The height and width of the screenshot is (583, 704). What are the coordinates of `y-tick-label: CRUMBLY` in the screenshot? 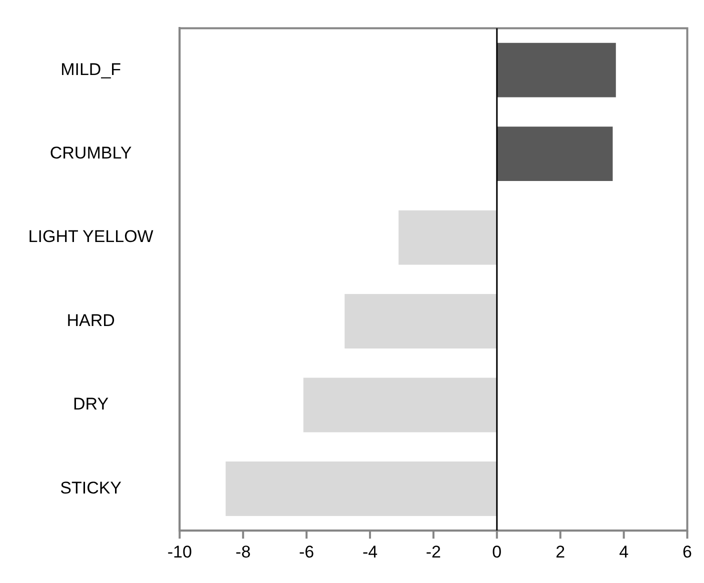 It's located at (91, 152).